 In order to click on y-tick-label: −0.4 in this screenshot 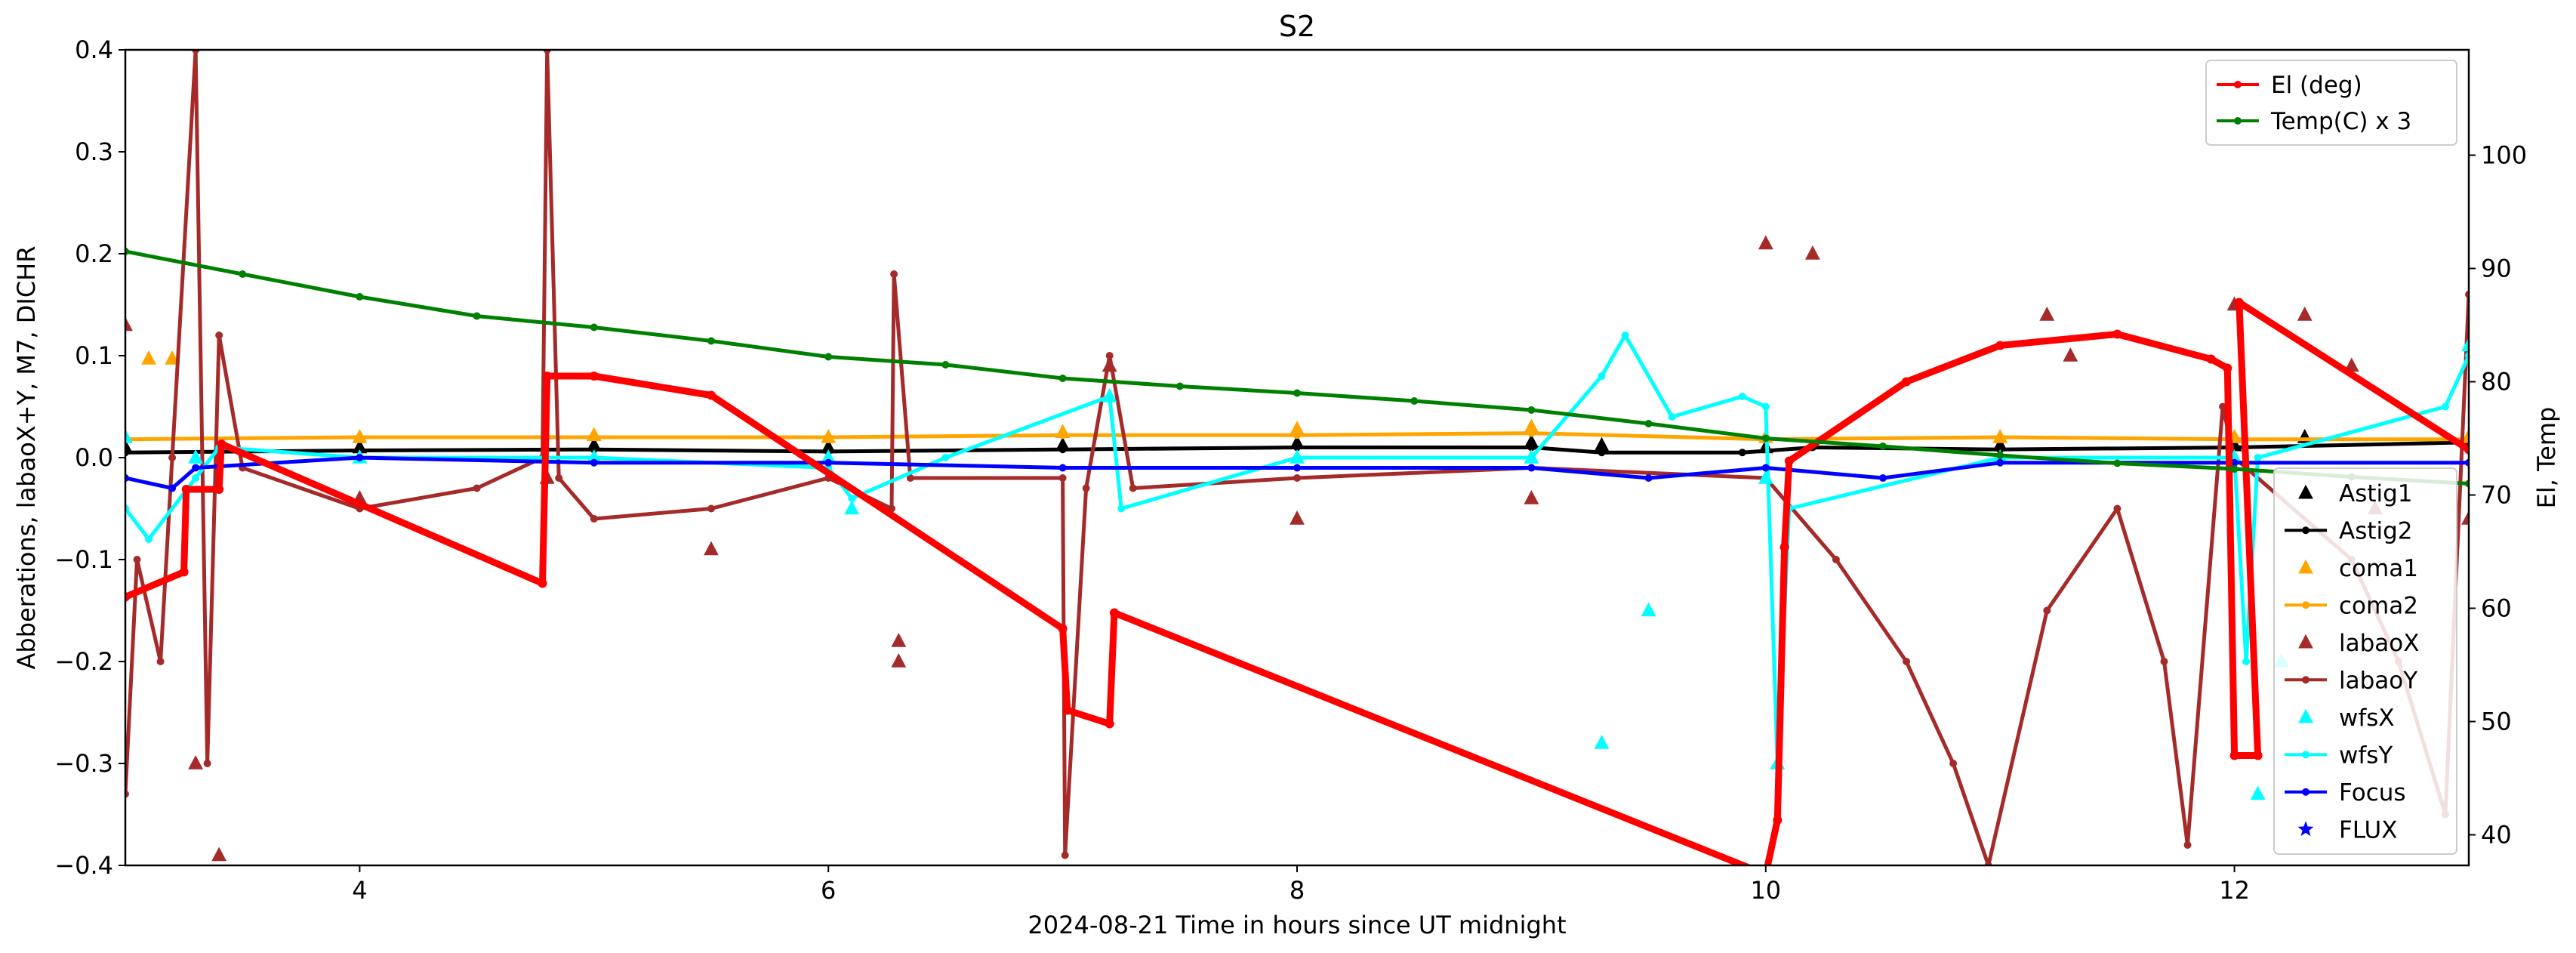, I will do `click(83, 865)`.